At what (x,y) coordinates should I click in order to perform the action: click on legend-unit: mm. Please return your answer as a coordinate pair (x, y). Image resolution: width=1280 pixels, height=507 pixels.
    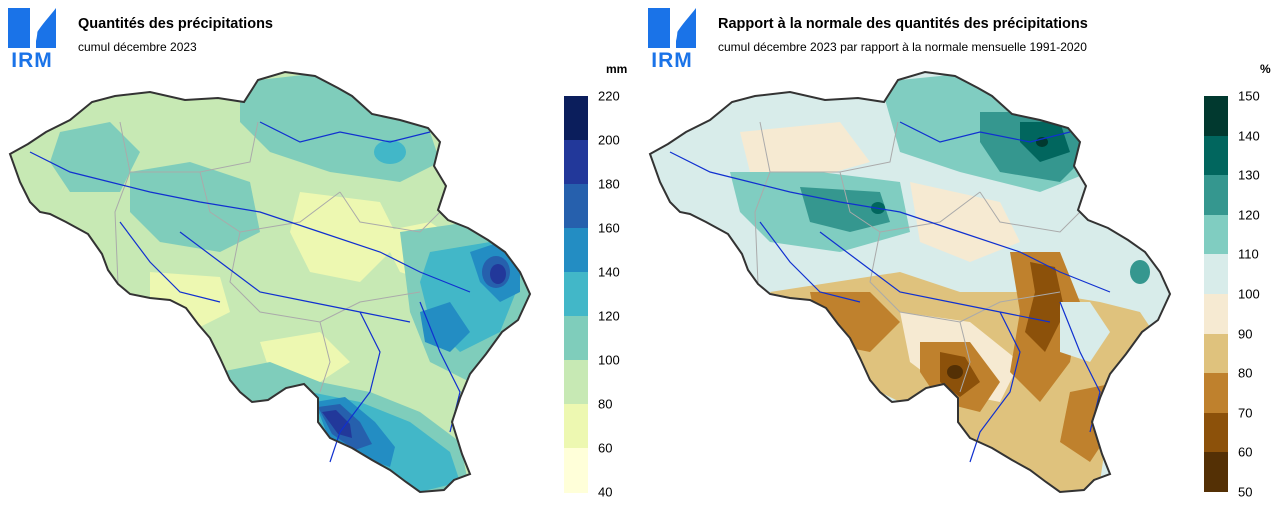
    Looking at the image, I should click on (617, 69).